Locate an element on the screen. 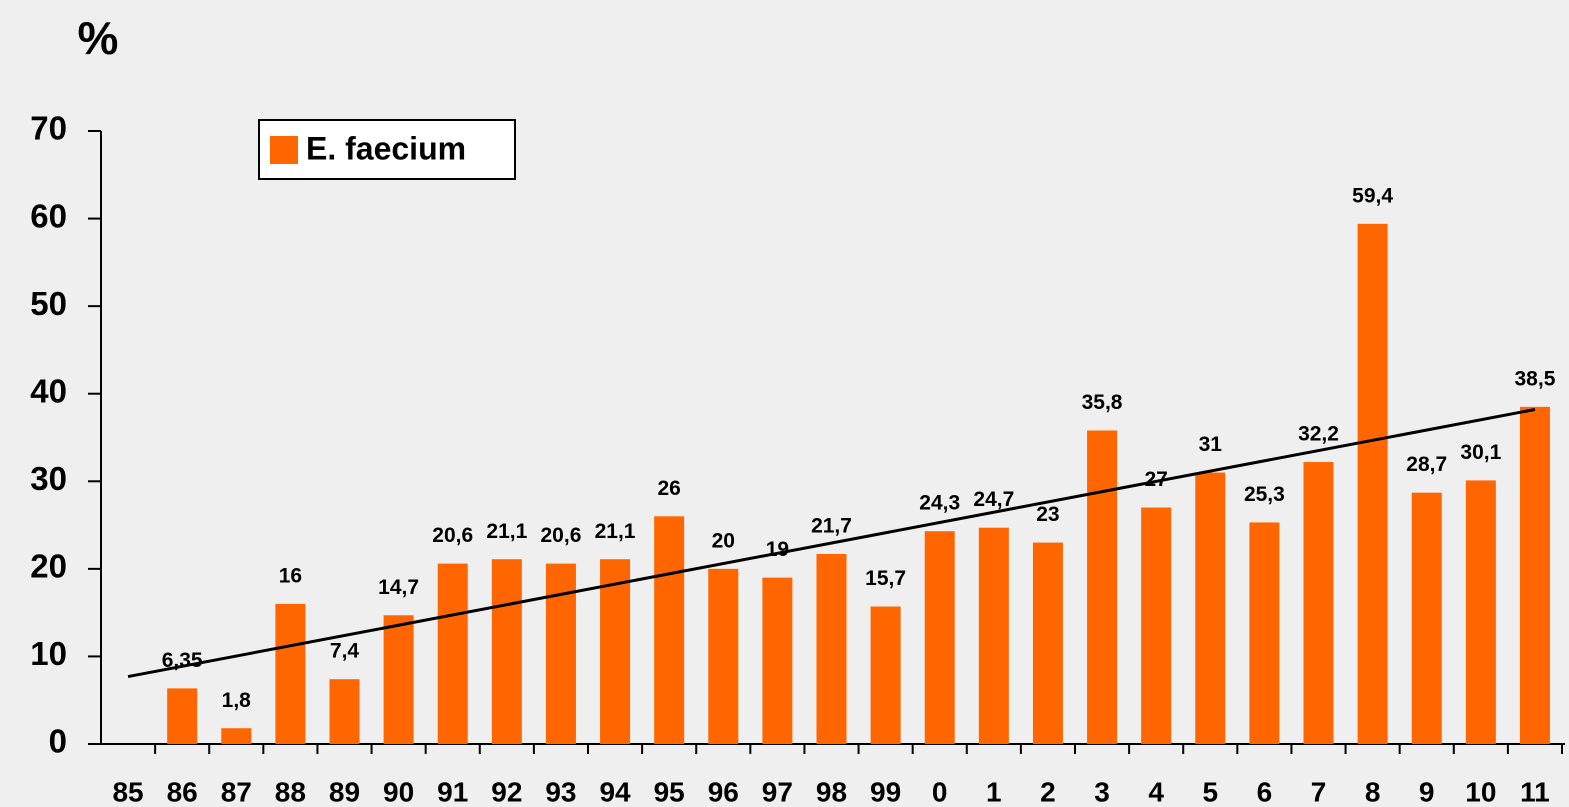 This screenshot has width=1569, height=807. y-tick-label: 10 is located at coordinates (48, 653).